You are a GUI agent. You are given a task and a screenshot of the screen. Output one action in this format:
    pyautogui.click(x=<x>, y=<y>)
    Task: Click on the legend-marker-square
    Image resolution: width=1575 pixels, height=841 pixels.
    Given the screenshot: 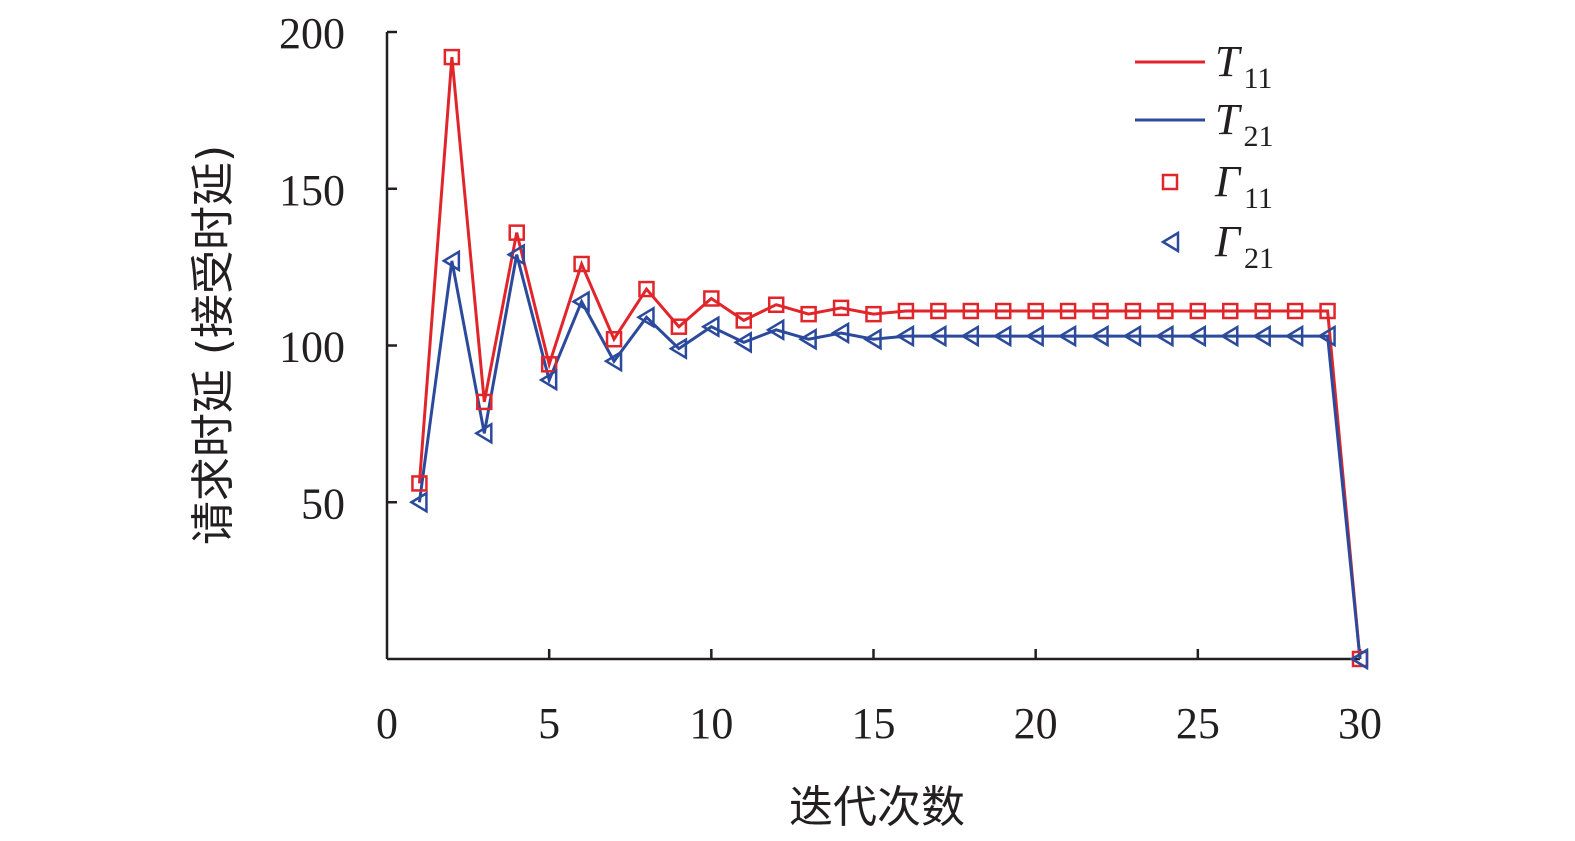 What is the action you would take?
    pyautogui.click(x=1170, y=182)
    